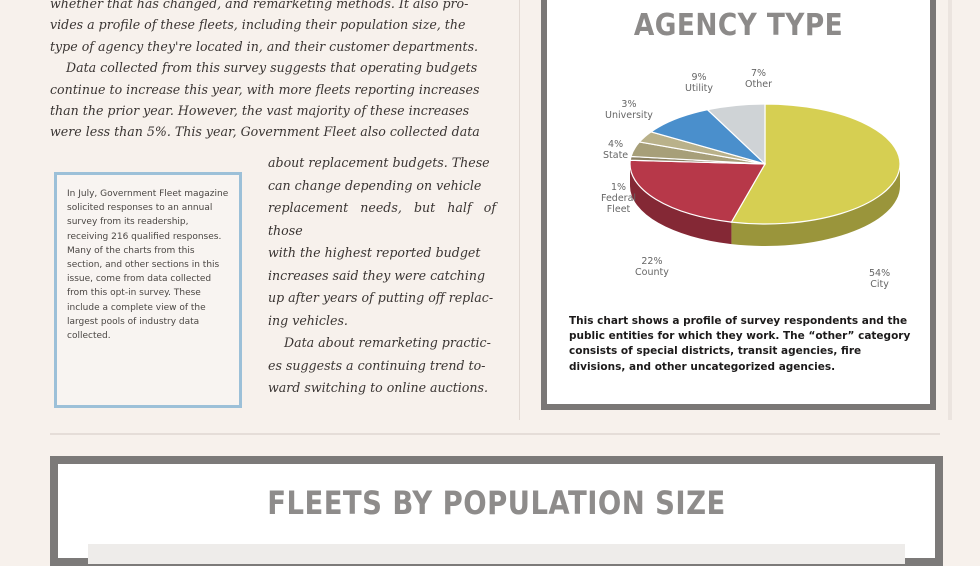 This screenshot has width=980, height=566. I want to click on agency-pie-chart, so click(765, 175).